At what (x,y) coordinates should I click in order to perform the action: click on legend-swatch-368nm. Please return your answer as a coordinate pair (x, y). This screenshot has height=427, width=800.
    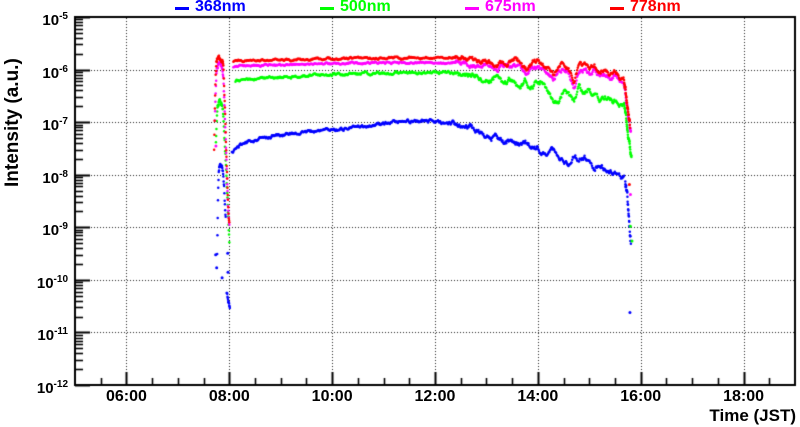
    Looking at the image, I should click on (182, 8).